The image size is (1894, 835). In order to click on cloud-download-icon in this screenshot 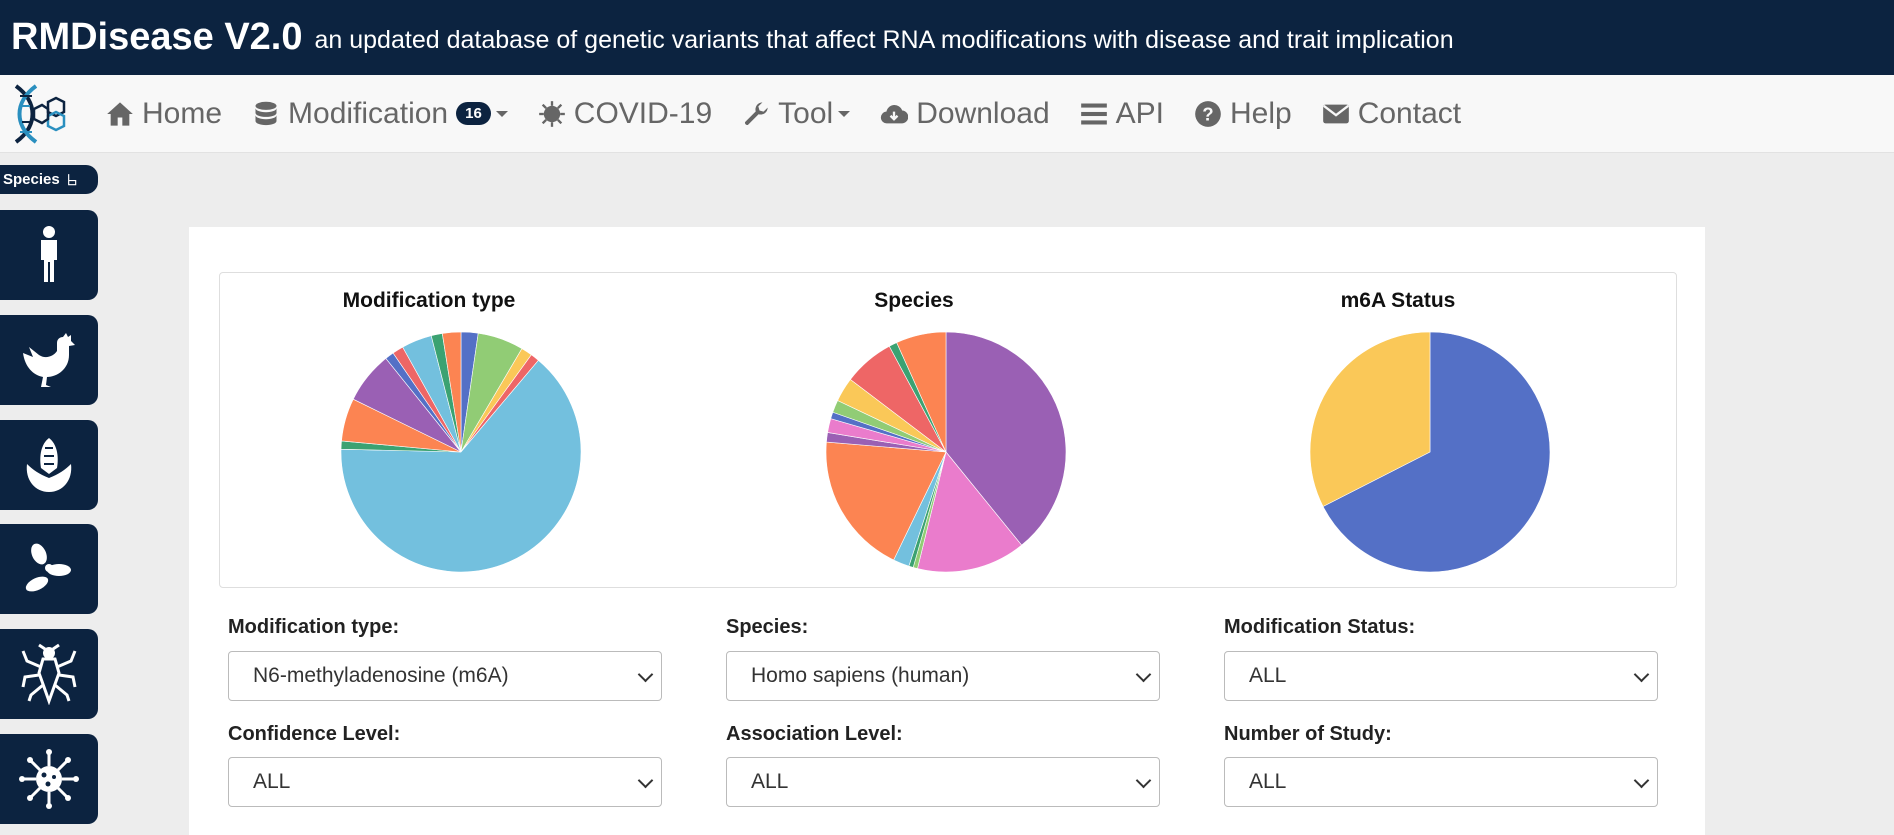, I will do `click(895, 113)`.